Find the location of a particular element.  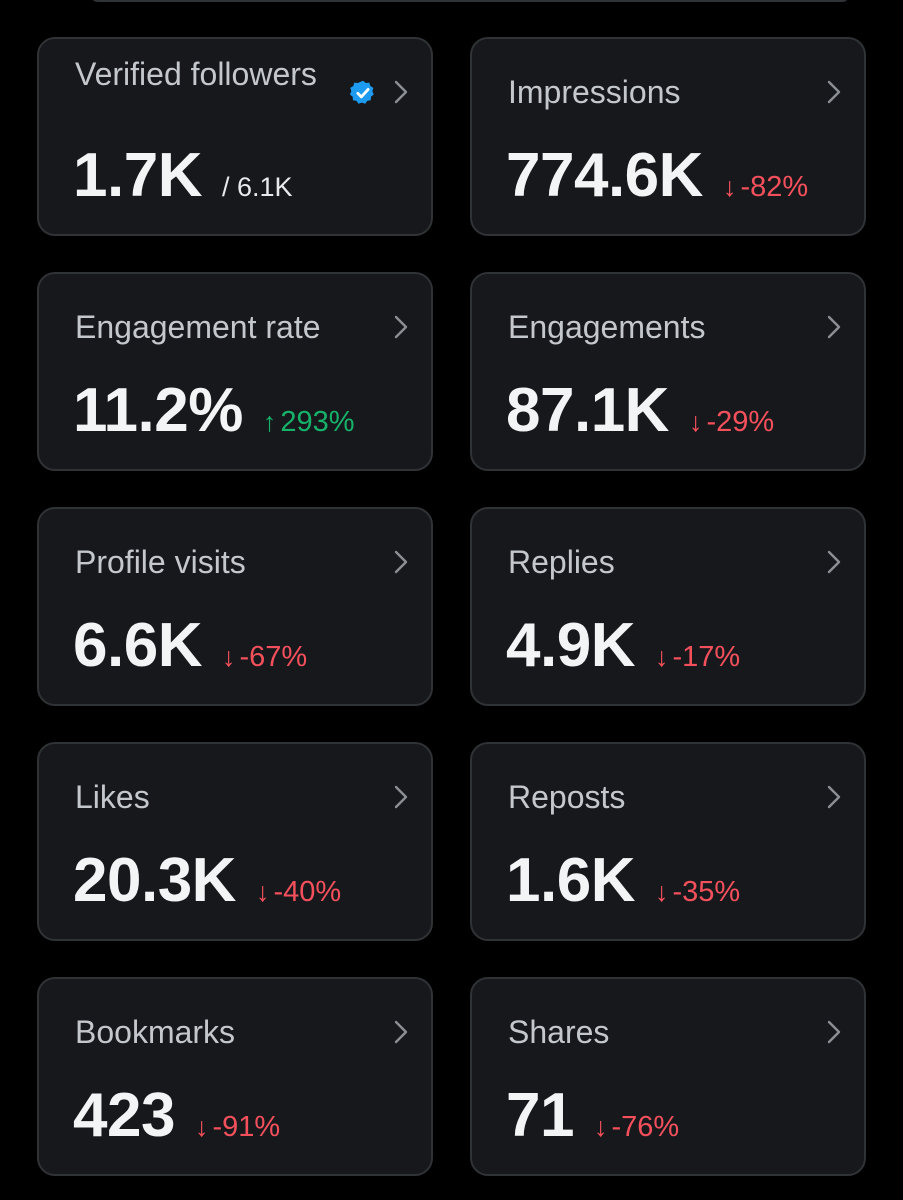

change-badge: ↓ -67% is located at coordinates (264, 657).